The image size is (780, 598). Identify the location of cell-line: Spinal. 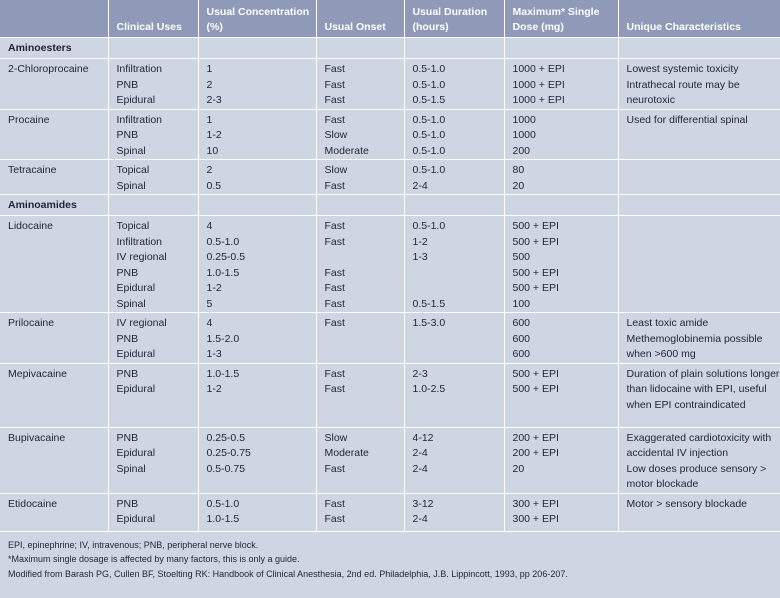
(131, 150).